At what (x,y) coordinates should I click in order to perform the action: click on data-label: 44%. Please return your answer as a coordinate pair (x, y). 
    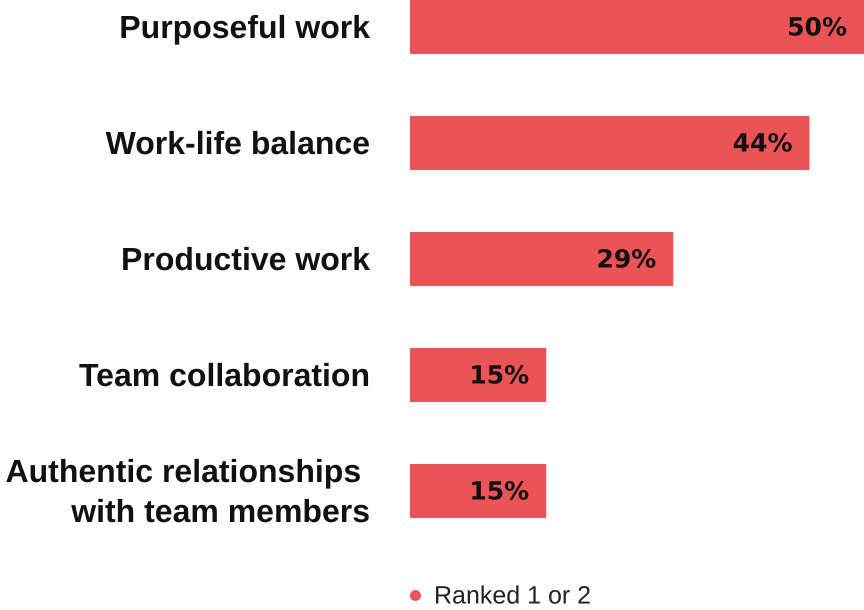
    Looking at the image, I should click on (762, 143).